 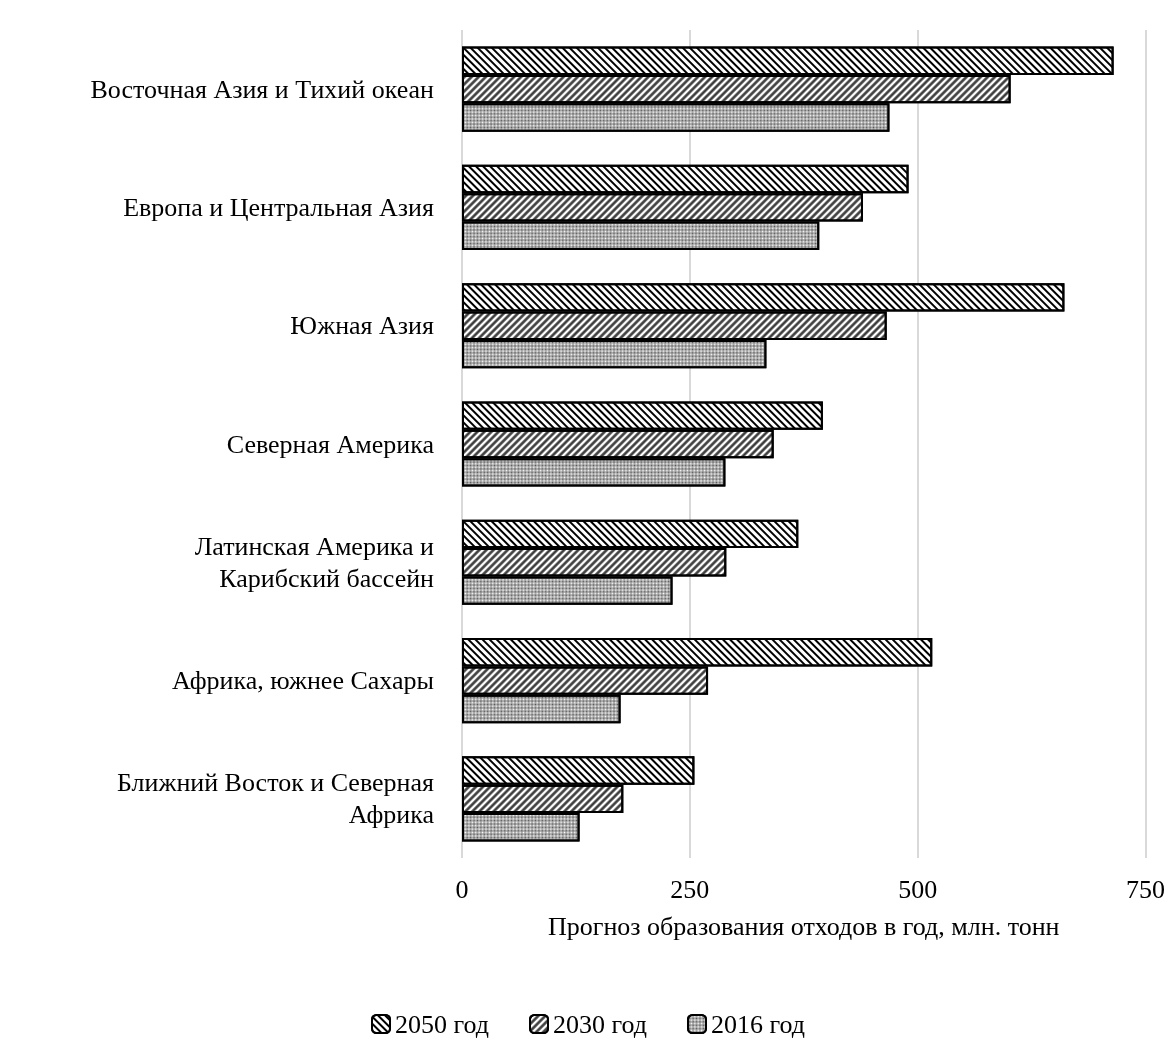 What do you see at coordinates (279, 207) in the screenshot?
I see `y-tick-label: Европа и Центральная Азия` at bounding box center [279, 207].